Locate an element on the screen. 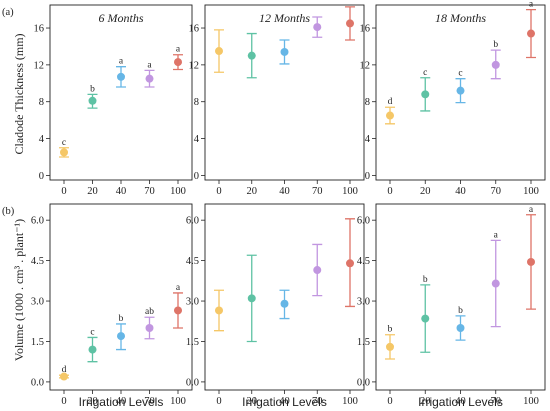 This screenshot has width=550, height=411. row-tag-b: (b) is located at coordinates (8, 211).